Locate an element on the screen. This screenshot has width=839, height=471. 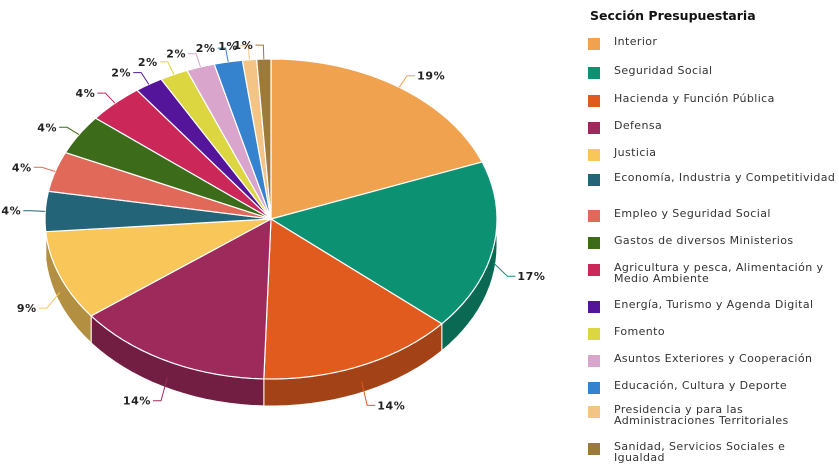
legend-label: Economía, Industria y Competitividad is located at coordinates (725, 177).